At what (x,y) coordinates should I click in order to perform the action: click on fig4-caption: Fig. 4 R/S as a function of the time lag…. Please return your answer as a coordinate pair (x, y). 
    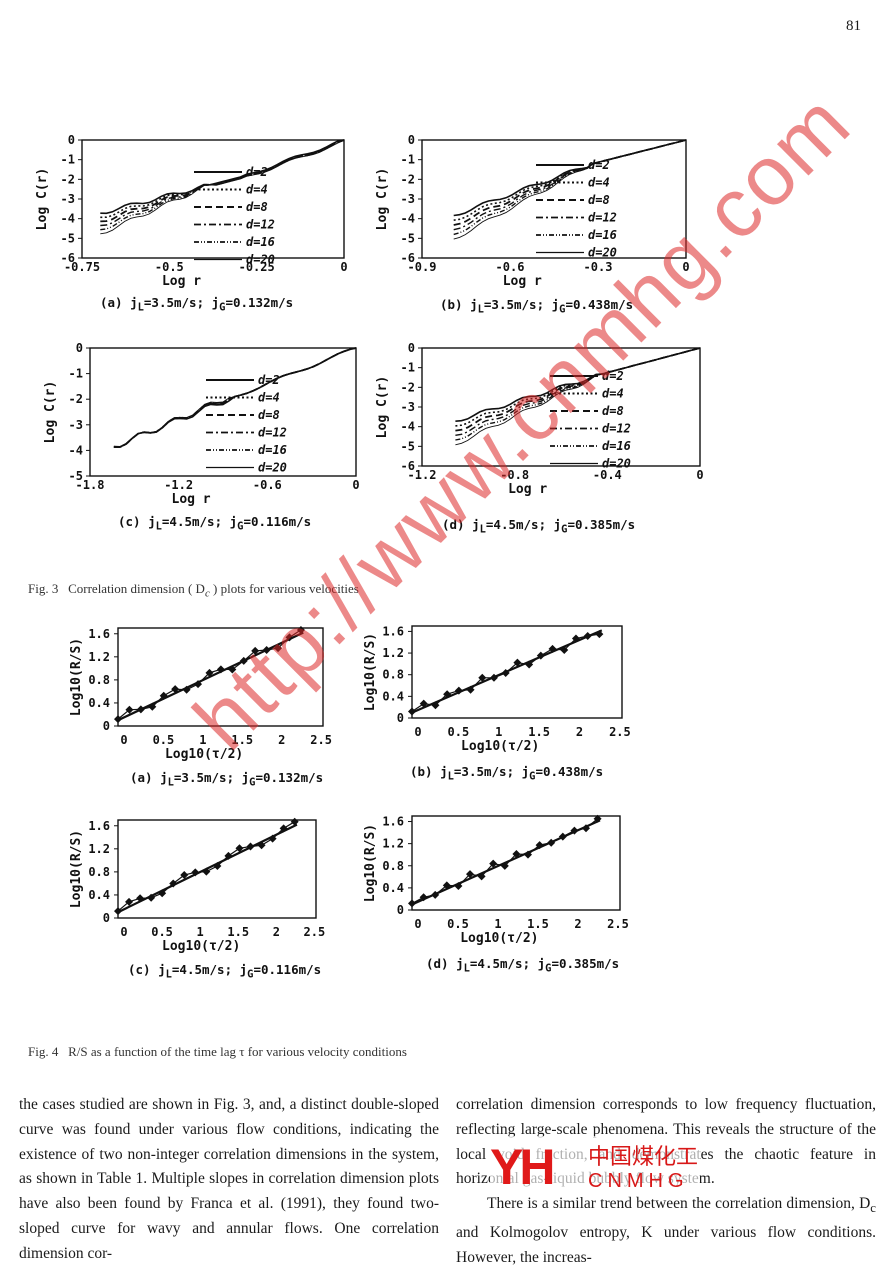
    Looking at the image, I should click on (217, 1051).